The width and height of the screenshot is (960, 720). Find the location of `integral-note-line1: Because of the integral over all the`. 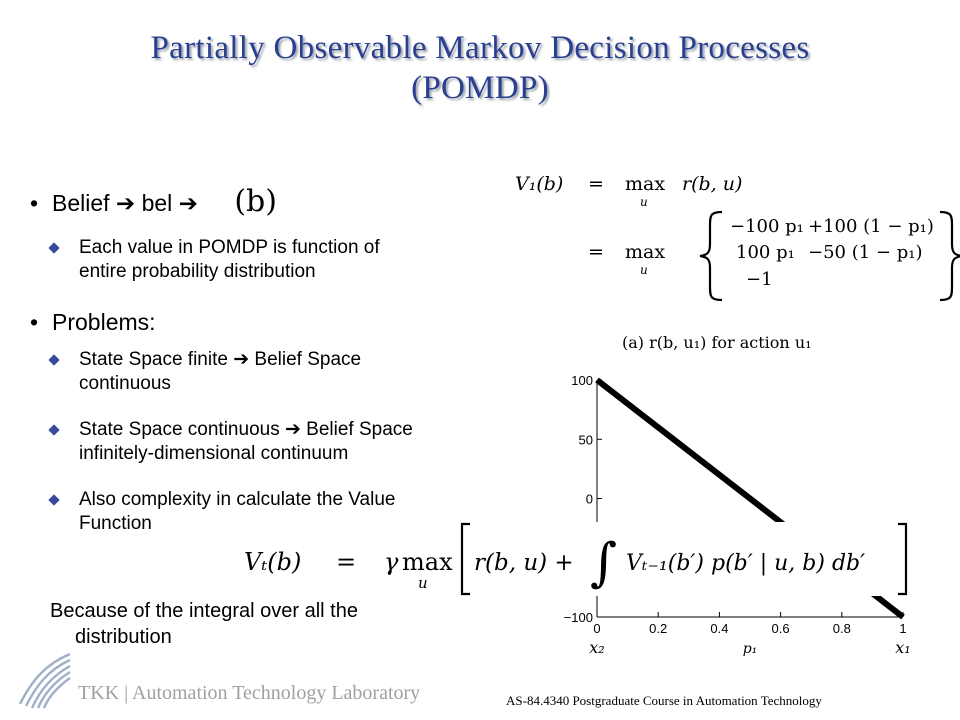

integral-note-line1: Because of the integral over all the is located at coordinates (204, 611).